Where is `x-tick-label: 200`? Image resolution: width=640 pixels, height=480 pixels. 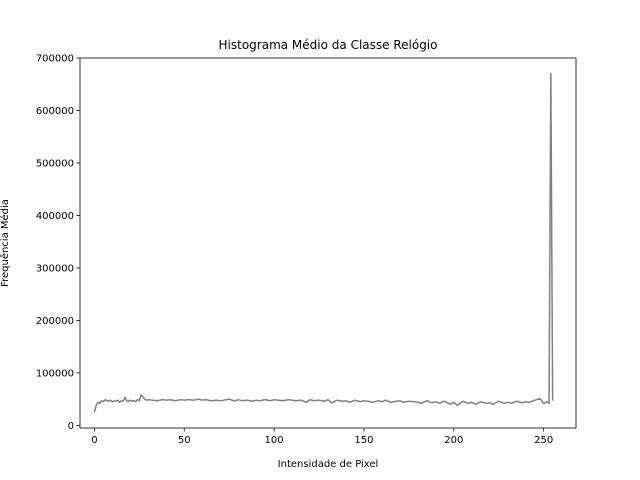 x-tick-label: 200 is located at coordinates (453, 440).